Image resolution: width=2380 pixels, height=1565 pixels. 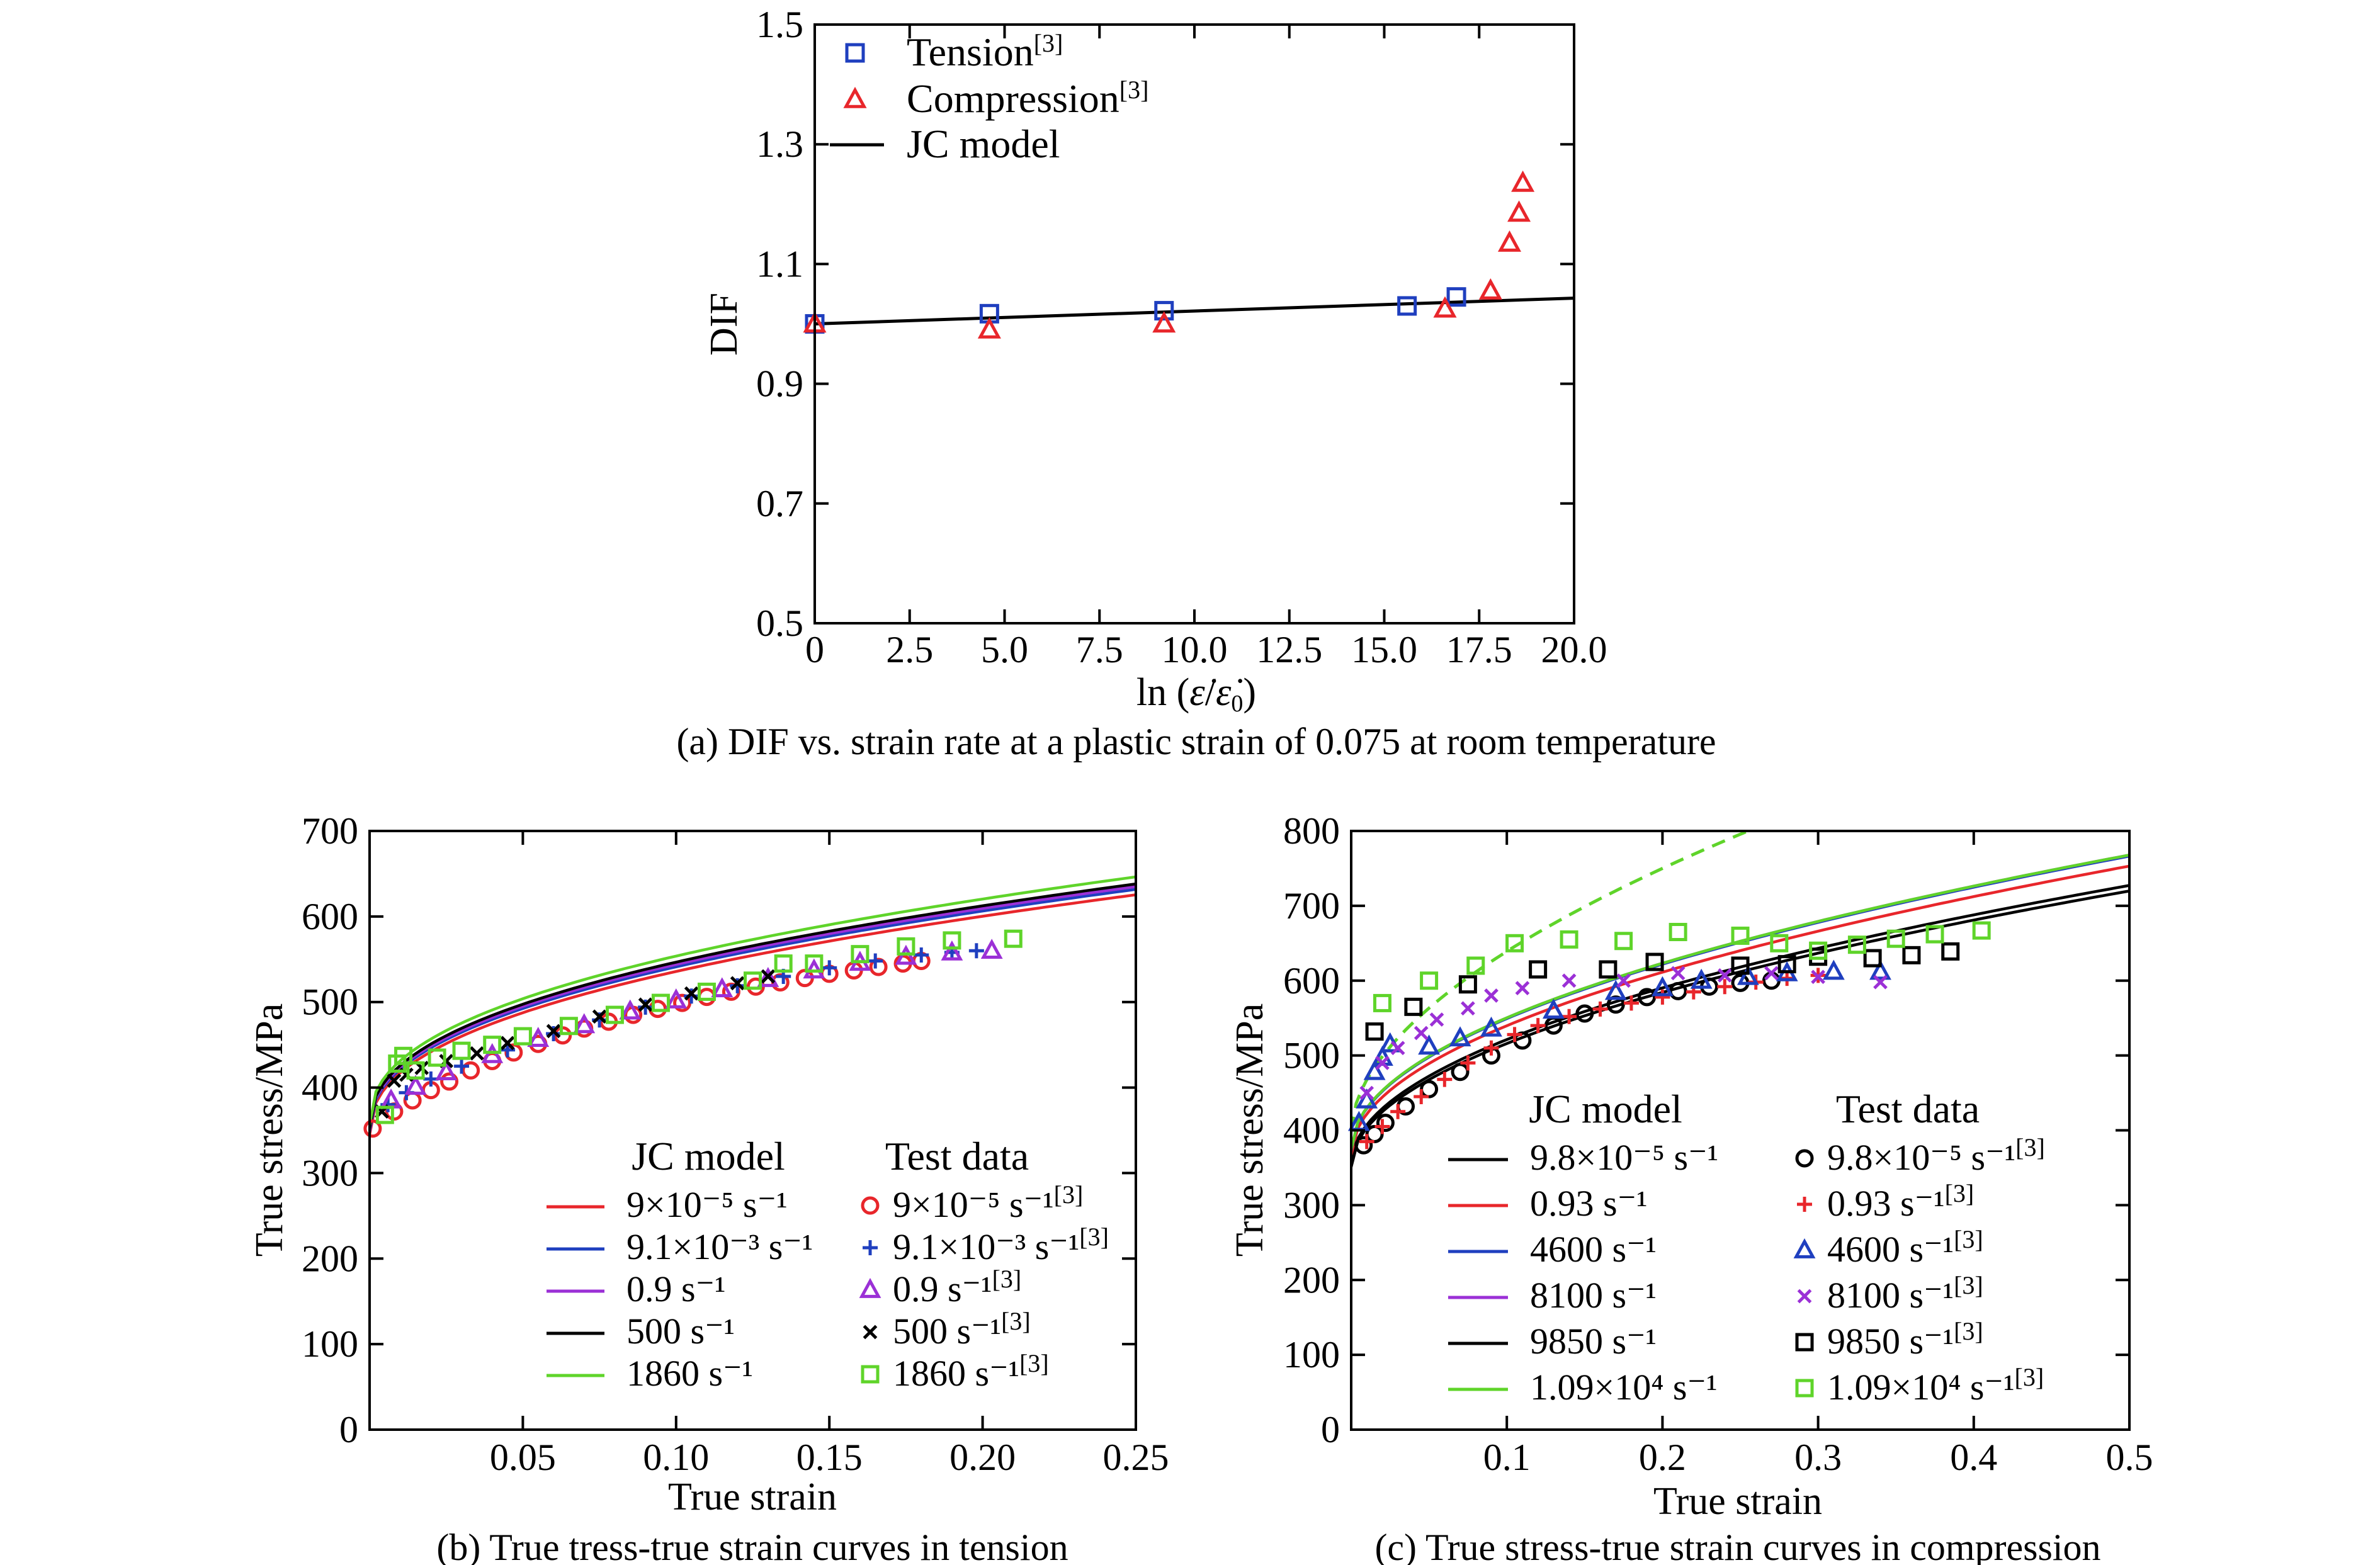 What do you see at coordinates (1311, 831) in the screenshot?
I see `y-tick-label: 800` at bounding box center [1311, 831].